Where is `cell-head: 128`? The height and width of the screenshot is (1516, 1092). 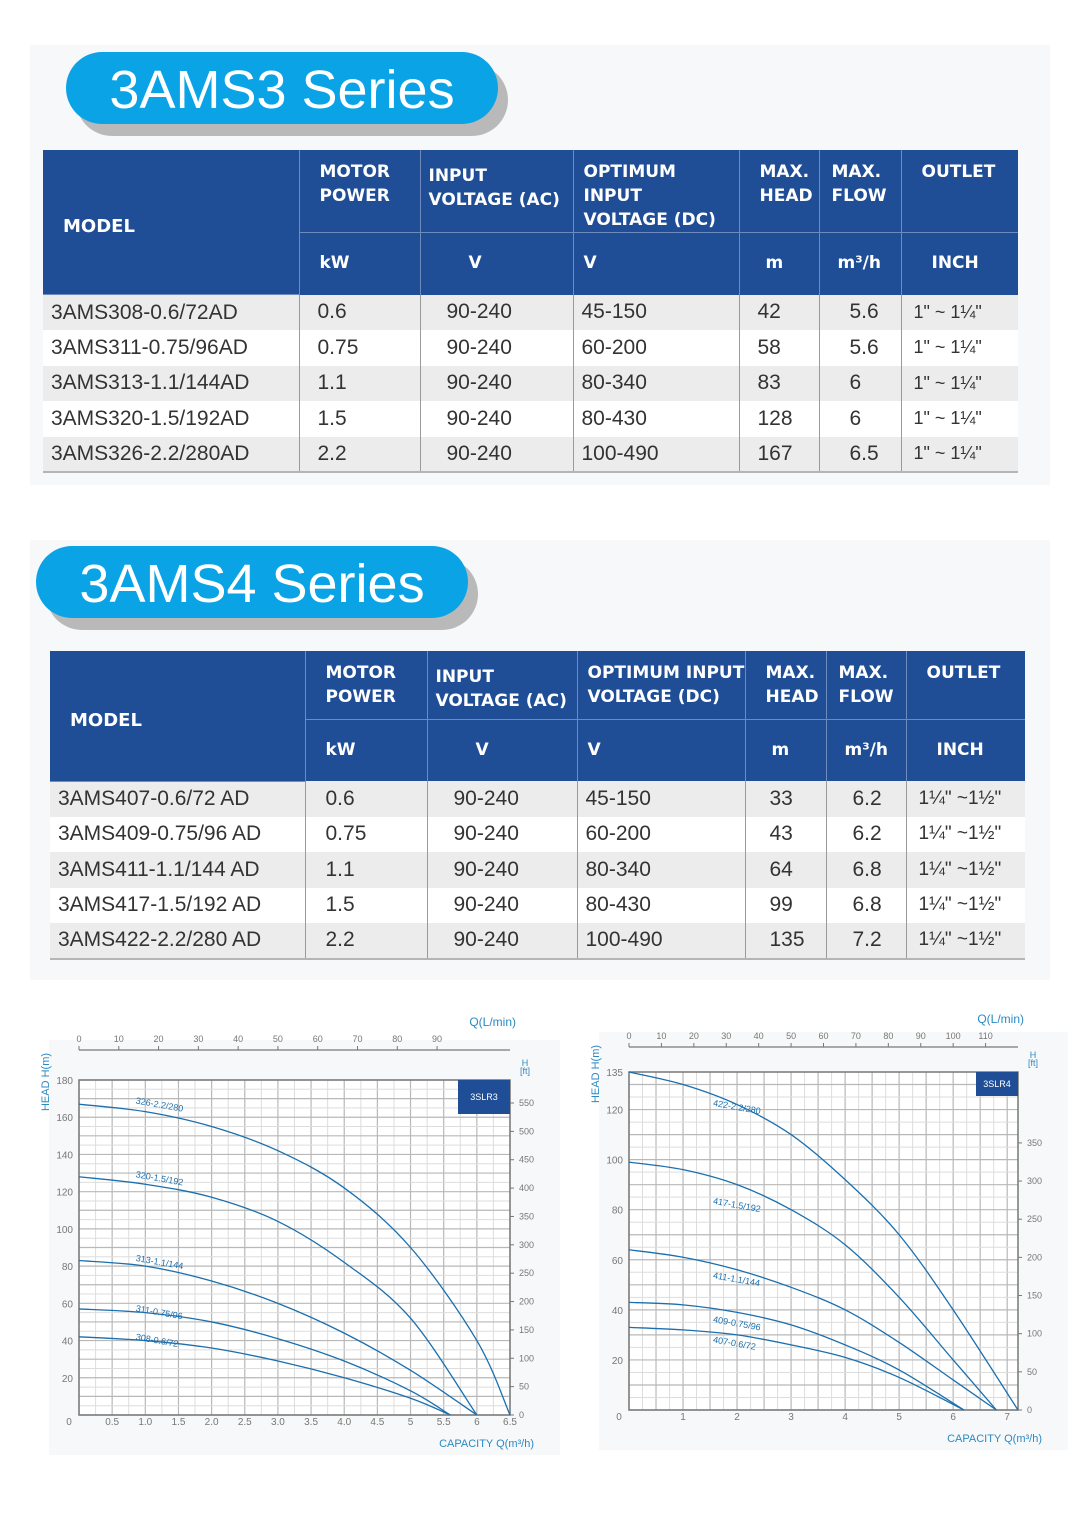
cell-head: 128 is located at coordinates (778, 419).